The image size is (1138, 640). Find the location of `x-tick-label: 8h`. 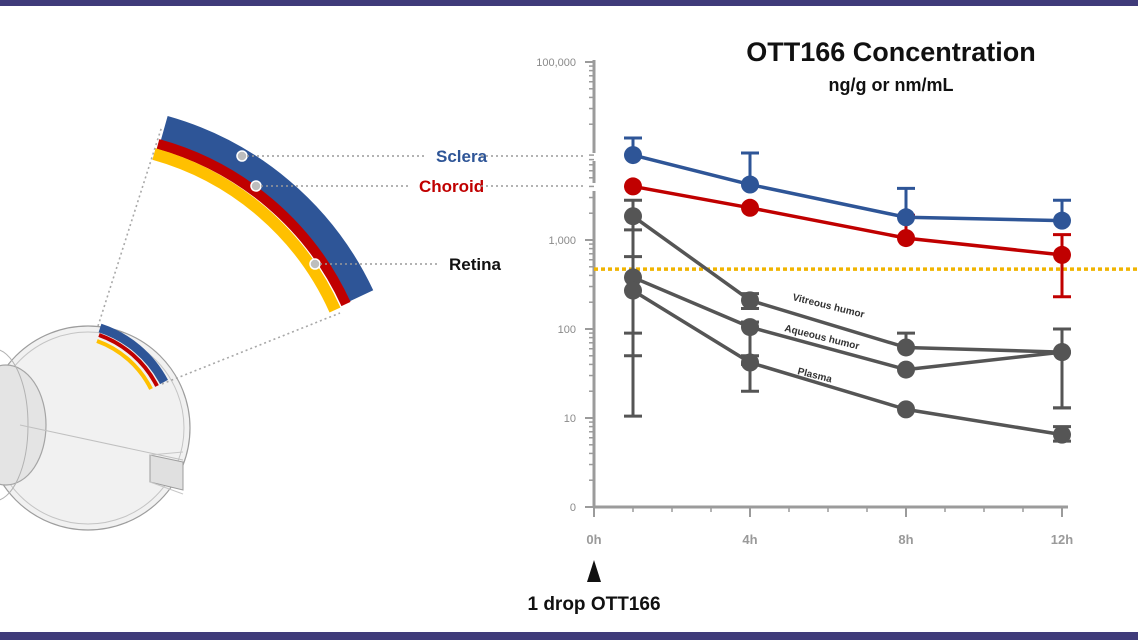

x-tick-label: 8h is located at coordinates (905, 539).